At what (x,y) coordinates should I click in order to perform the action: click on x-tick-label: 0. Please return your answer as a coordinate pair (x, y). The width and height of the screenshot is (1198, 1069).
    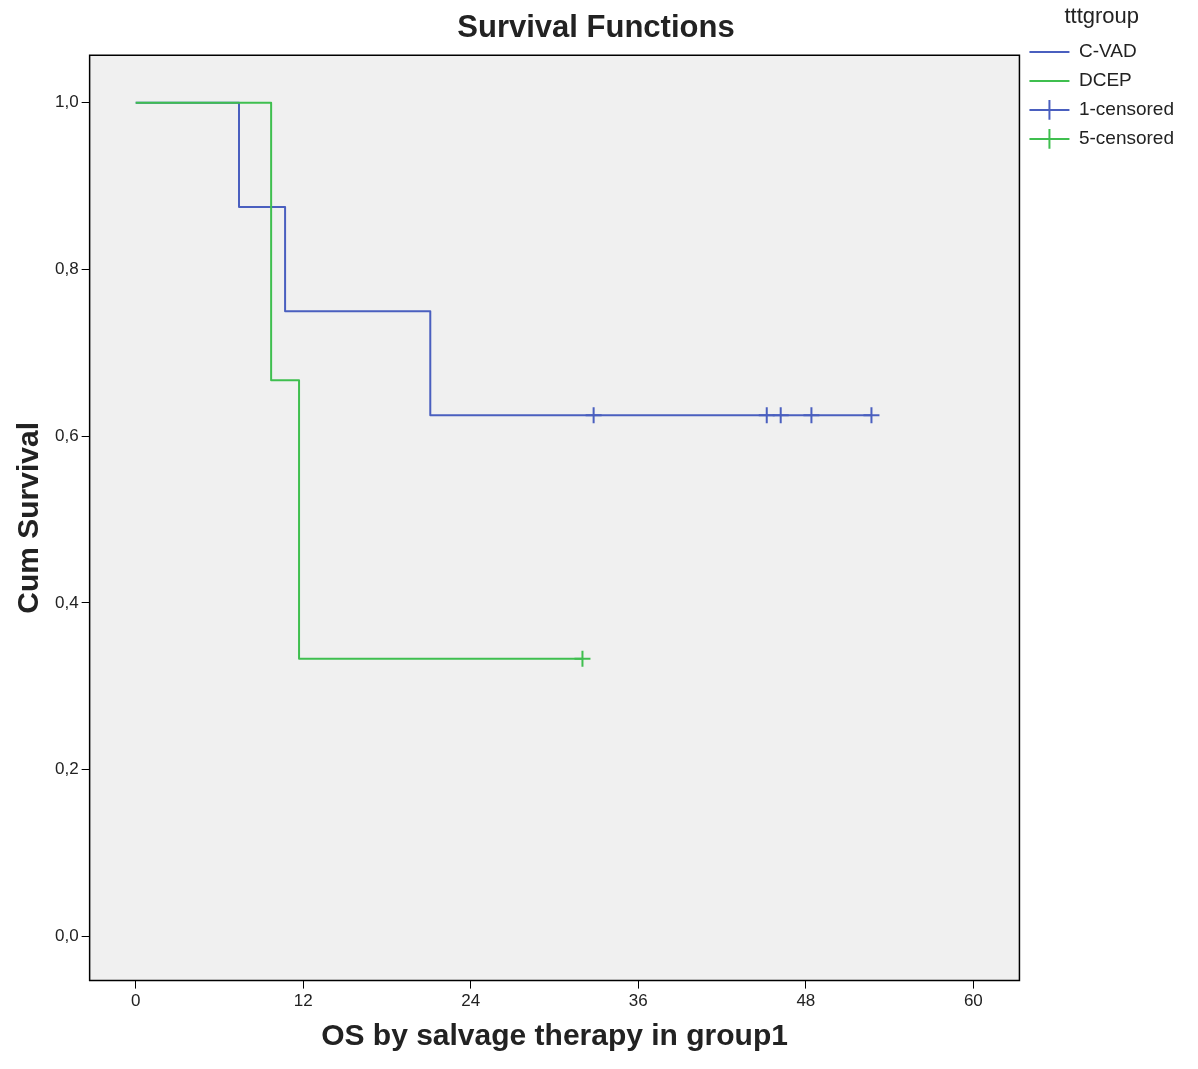
    Looking at the image, I should click on (135, 1001).